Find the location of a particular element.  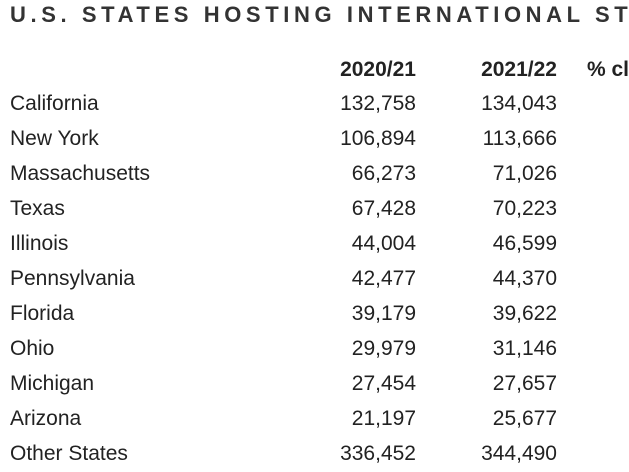

cell-value: 71,026 is located at coordinates (524, 173).